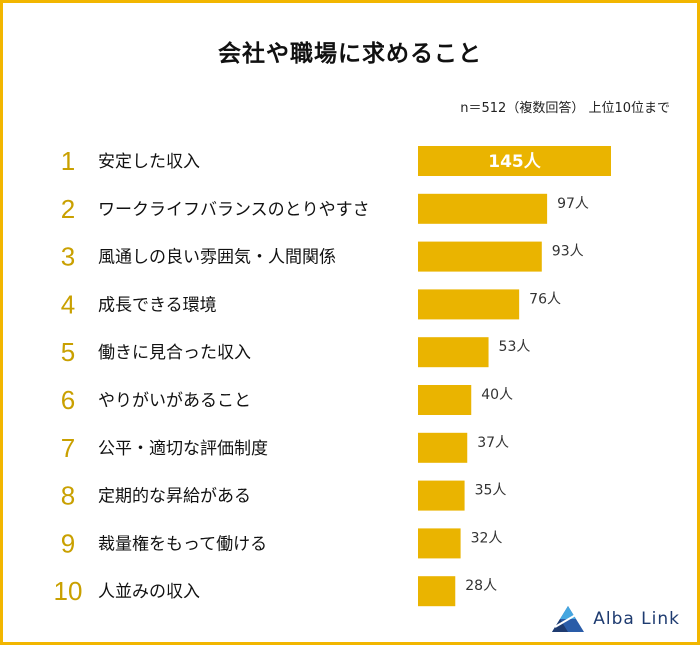  Describe the element at coordinates (515, 347) in the screenshot. I see `value-label: 53人` at that location.